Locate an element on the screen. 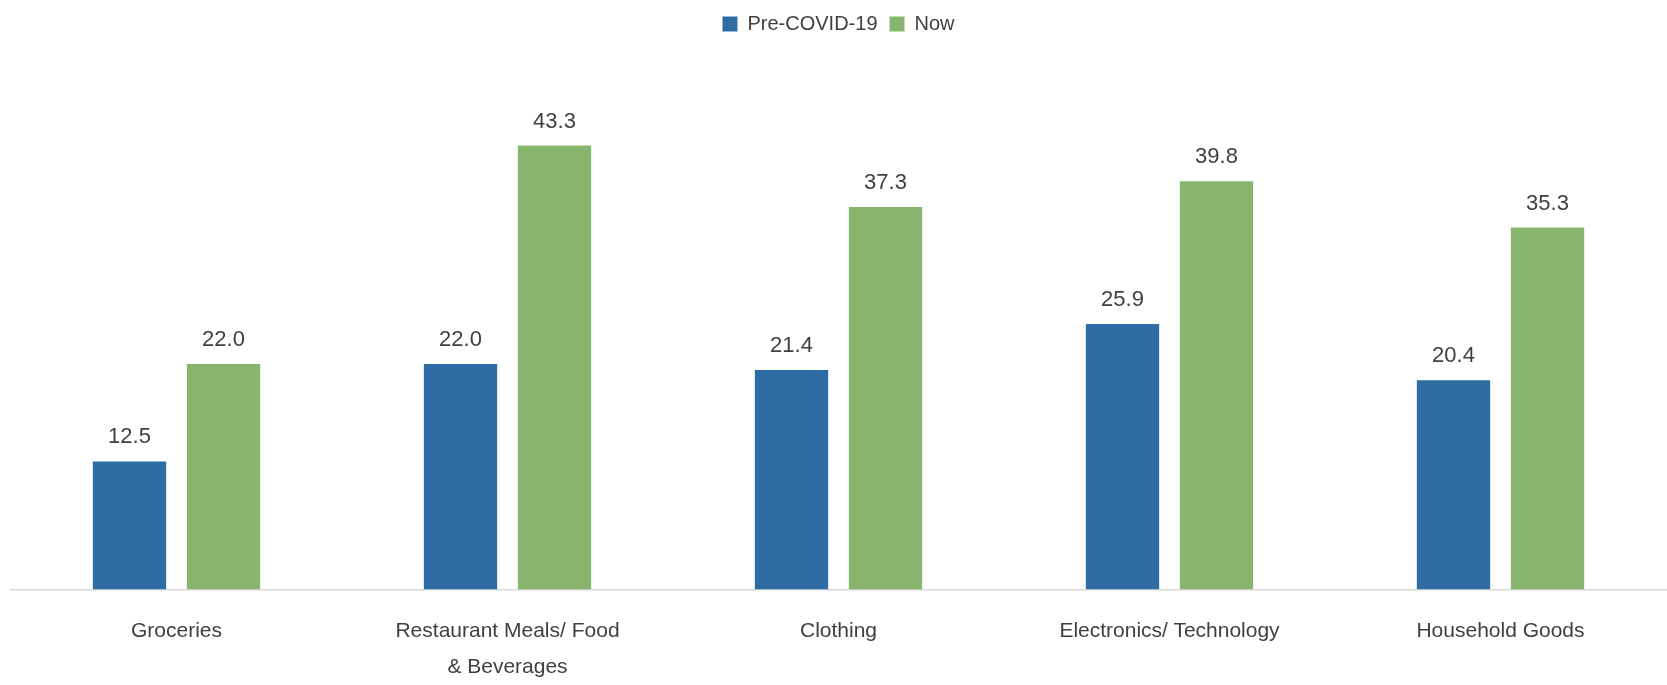 Image resolution: width=1667 pixels, height=685 pixels. data-label: 25.9 is located at coordinates (1122, 298).